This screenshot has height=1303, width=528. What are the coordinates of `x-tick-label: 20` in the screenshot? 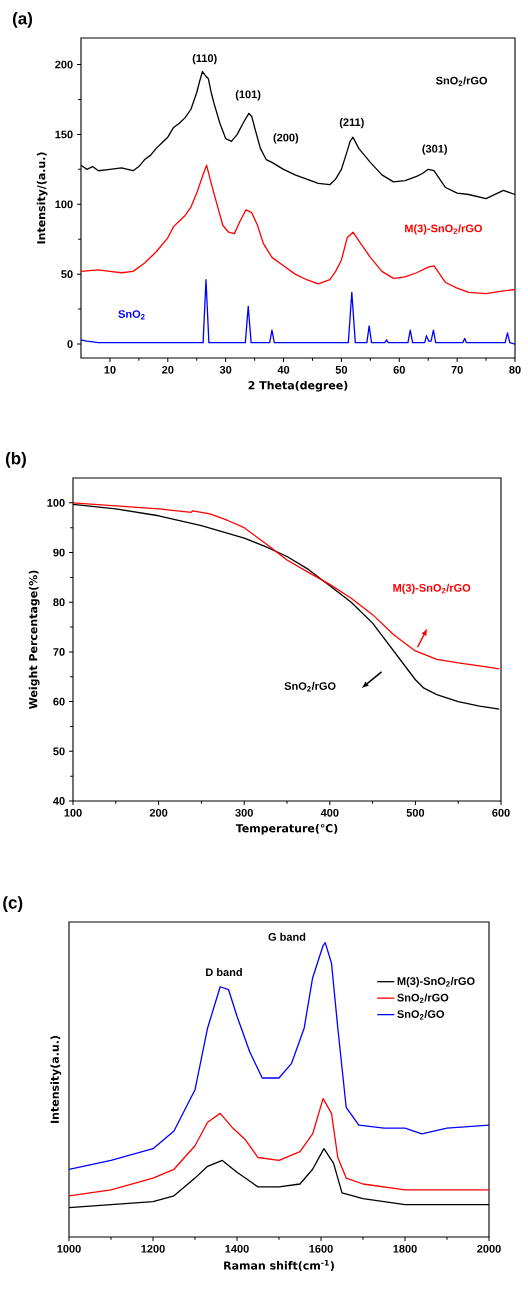 It's located at (168, 369).